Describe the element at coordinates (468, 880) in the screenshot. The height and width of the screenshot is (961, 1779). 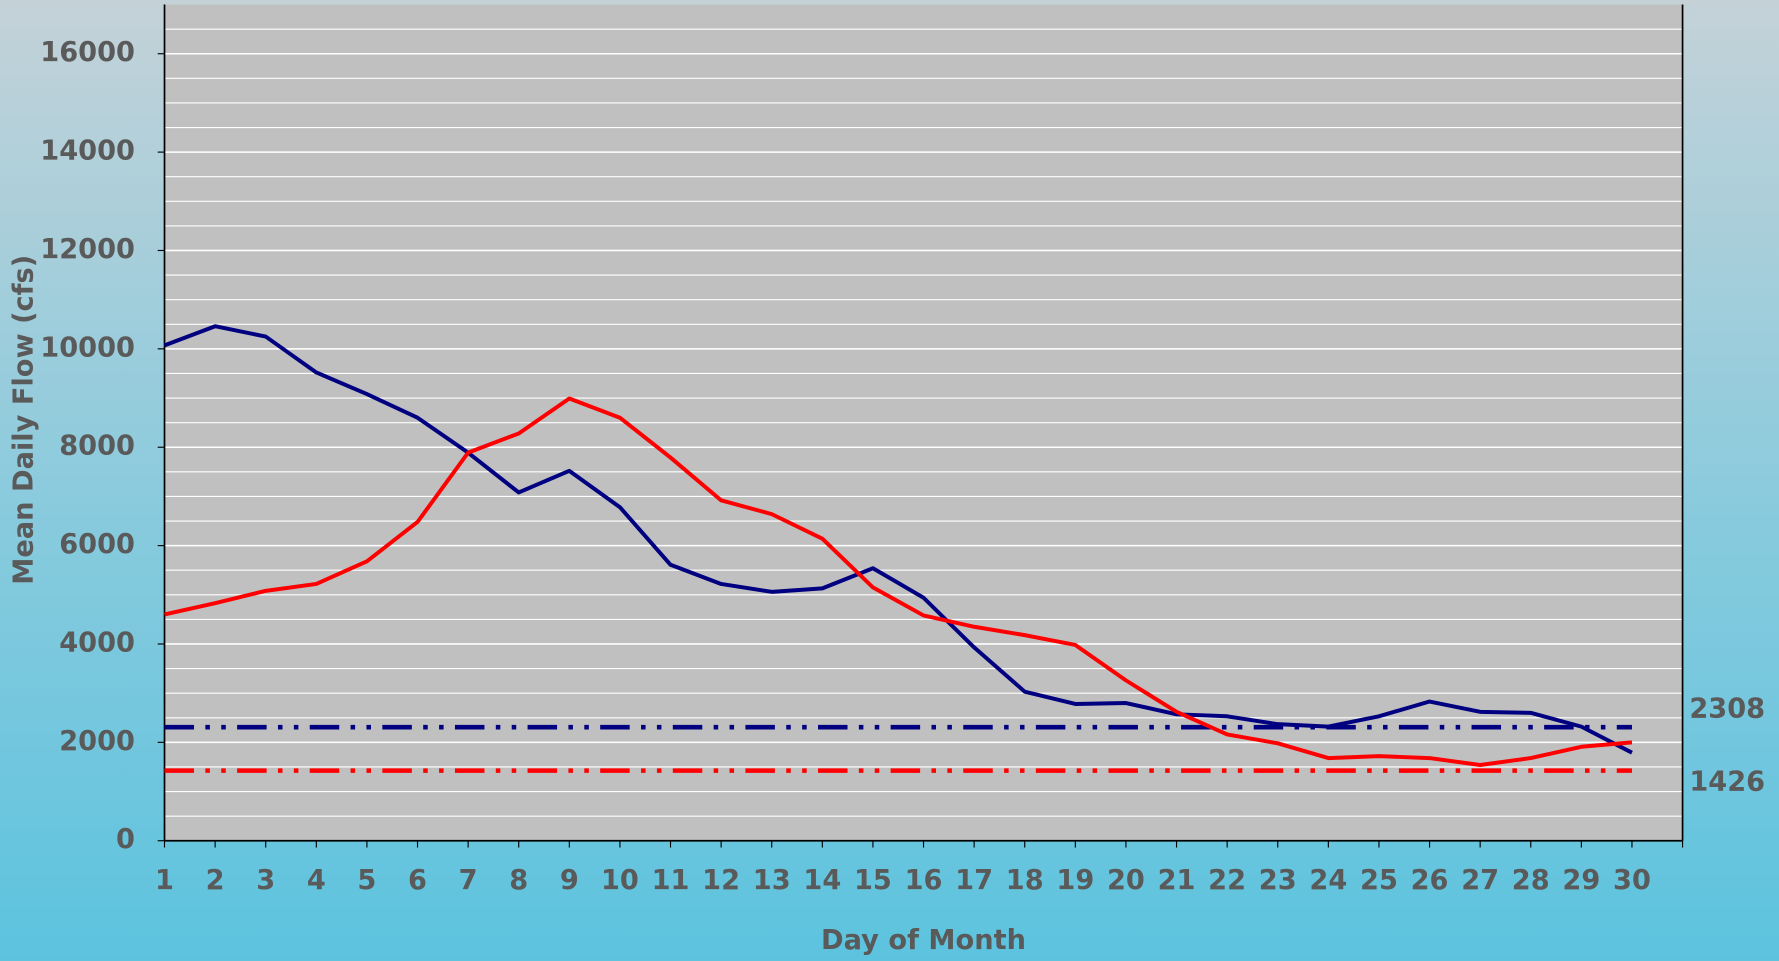
I see `x-tick-label: 7` at that location.